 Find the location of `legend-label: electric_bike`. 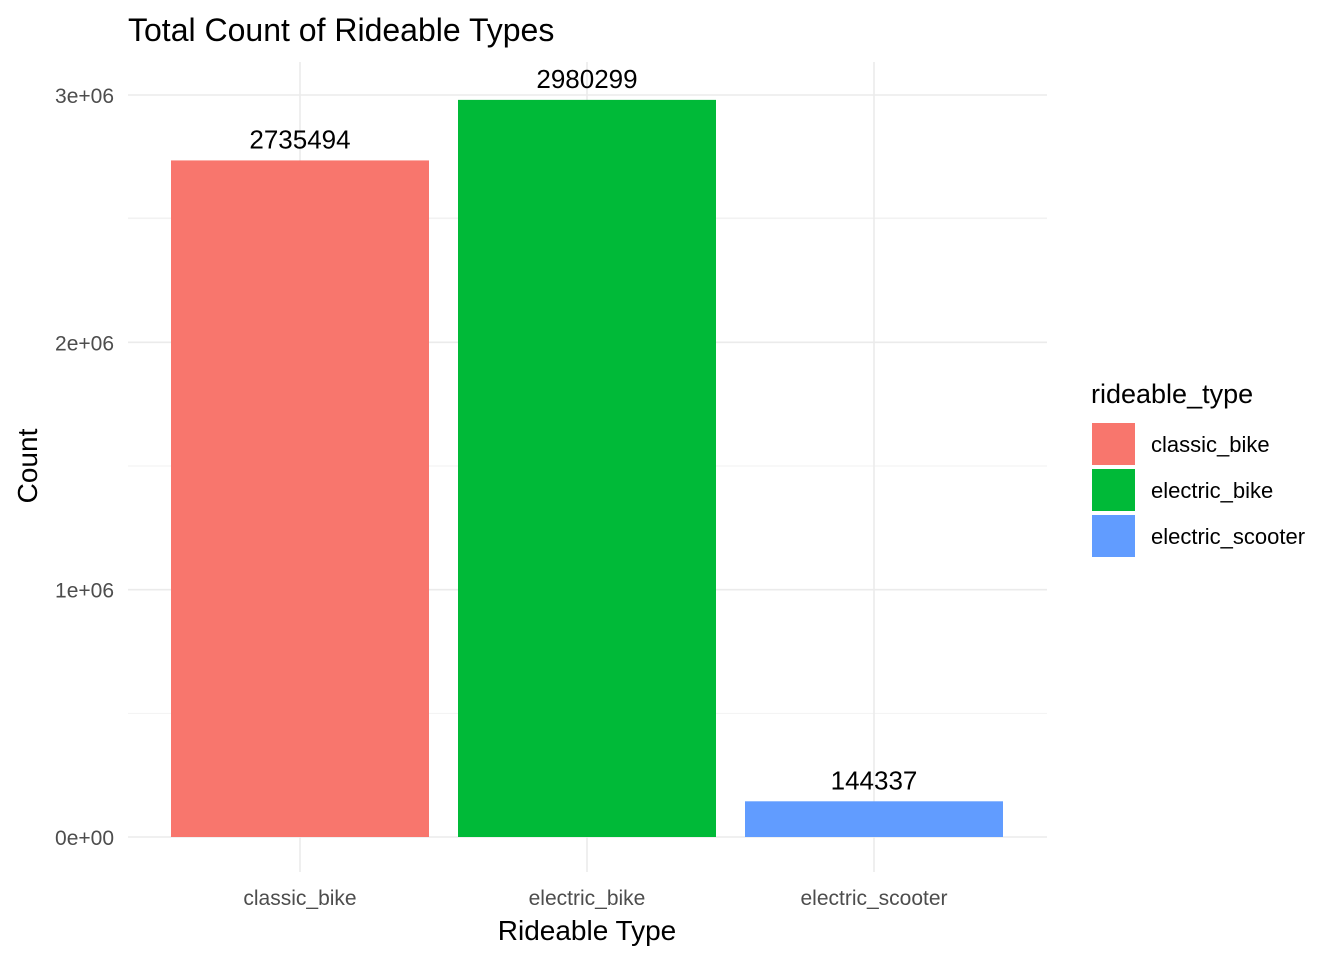

legend-label: electric_bike is located at coordinates (1212, 490).